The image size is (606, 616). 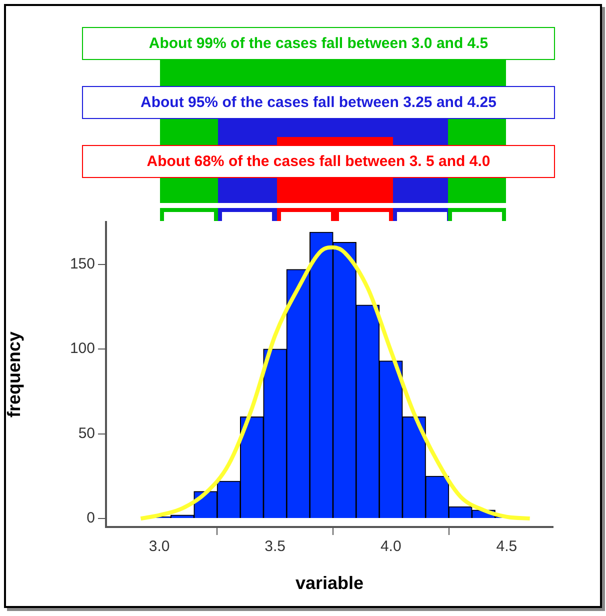 I want to click on y-tick-label: 50, so click(x=86, y=433).